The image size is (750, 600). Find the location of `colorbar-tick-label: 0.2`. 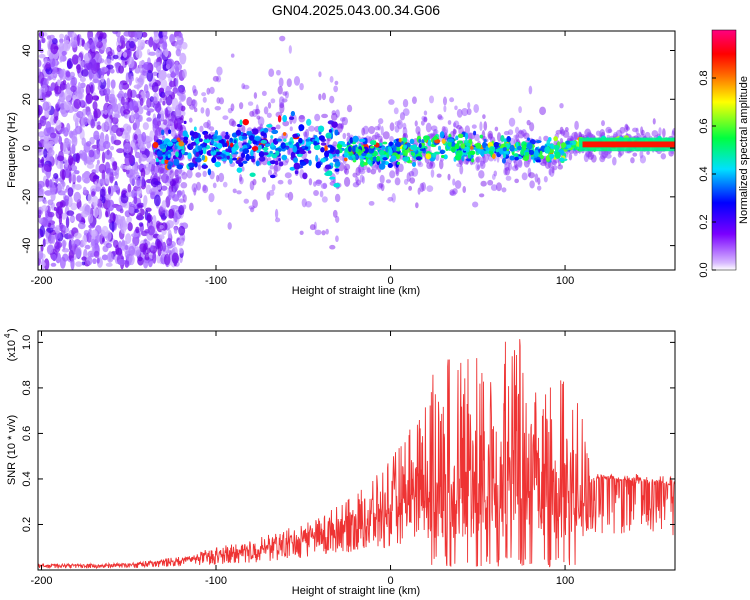

colorbar-tick-label: 0.2 is located at coordinates (704, 221).